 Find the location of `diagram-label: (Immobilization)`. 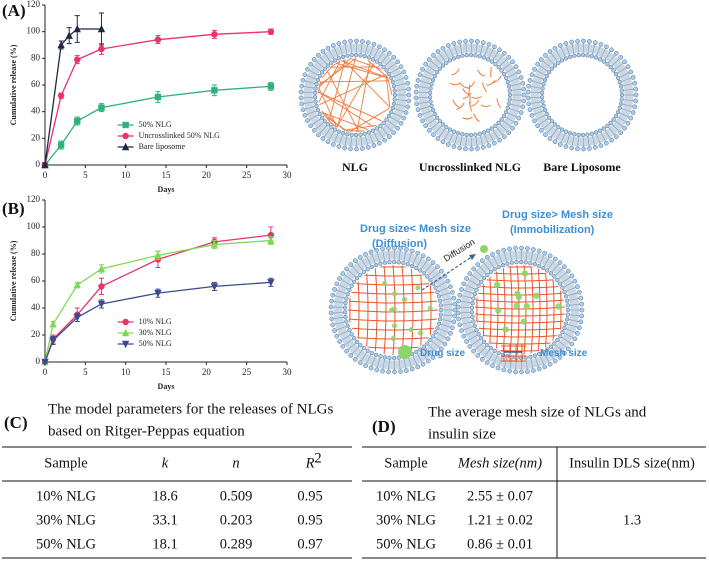

diagram-label: (Immobilization) is located at coordinates (552, 230).